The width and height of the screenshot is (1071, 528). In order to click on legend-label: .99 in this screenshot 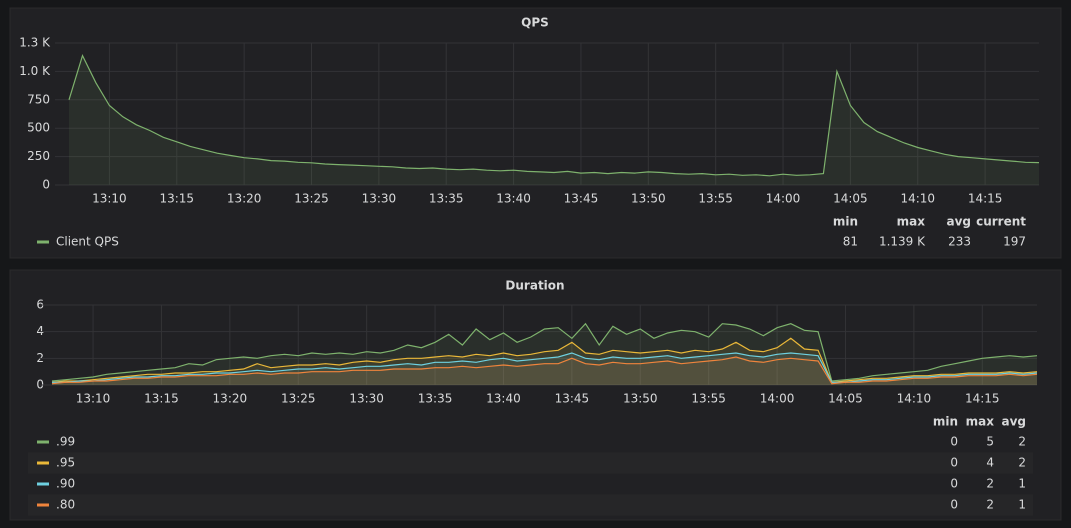, I will do `click(65, 442)`.